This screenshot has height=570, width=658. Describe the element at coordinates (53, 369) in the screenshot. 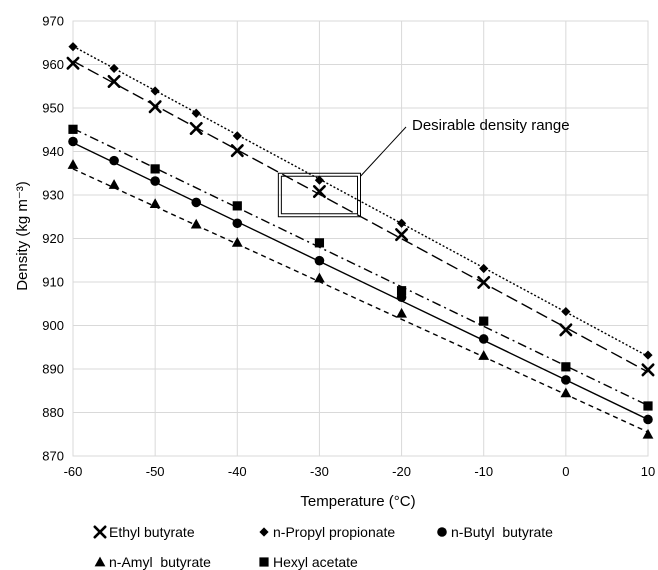

I see `y-tick-label-2: 890` at that location.